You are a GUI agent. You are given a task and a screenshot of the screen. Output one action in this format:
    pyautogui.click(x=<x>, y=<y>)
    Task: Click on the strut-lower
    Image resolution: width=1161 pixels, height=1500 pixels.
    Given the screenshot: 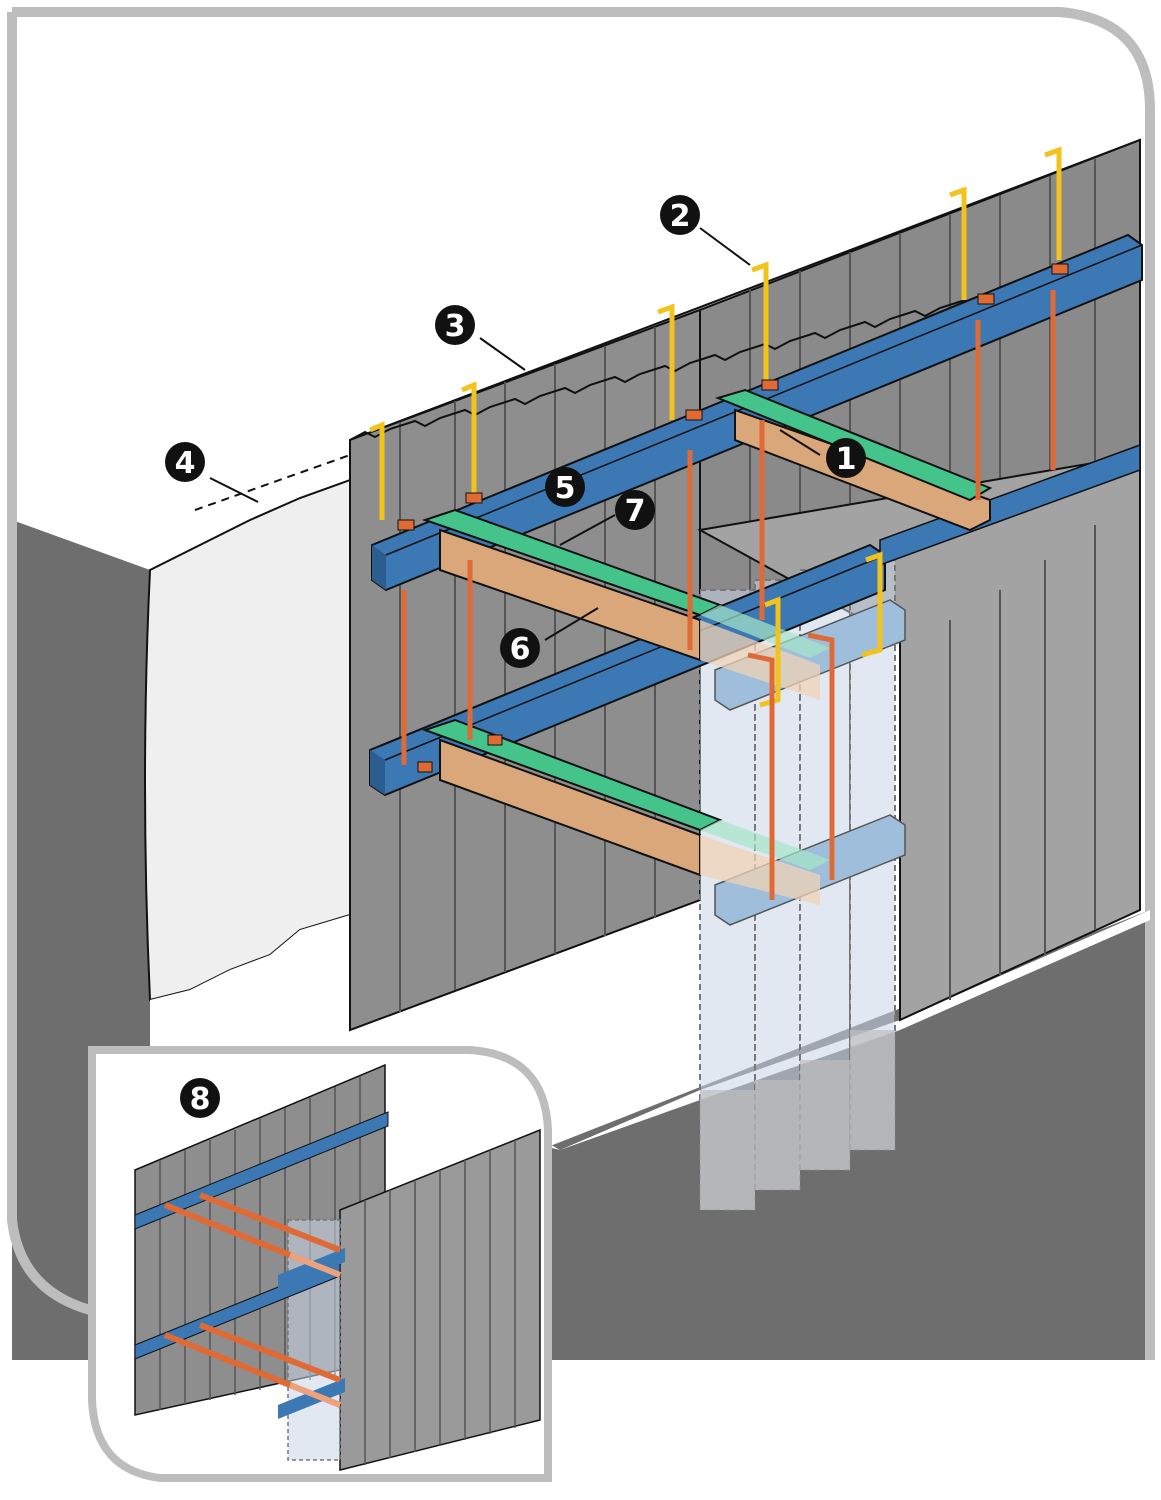 What is the action you would take?
    pyautogui.click(x=625, y=811)
    